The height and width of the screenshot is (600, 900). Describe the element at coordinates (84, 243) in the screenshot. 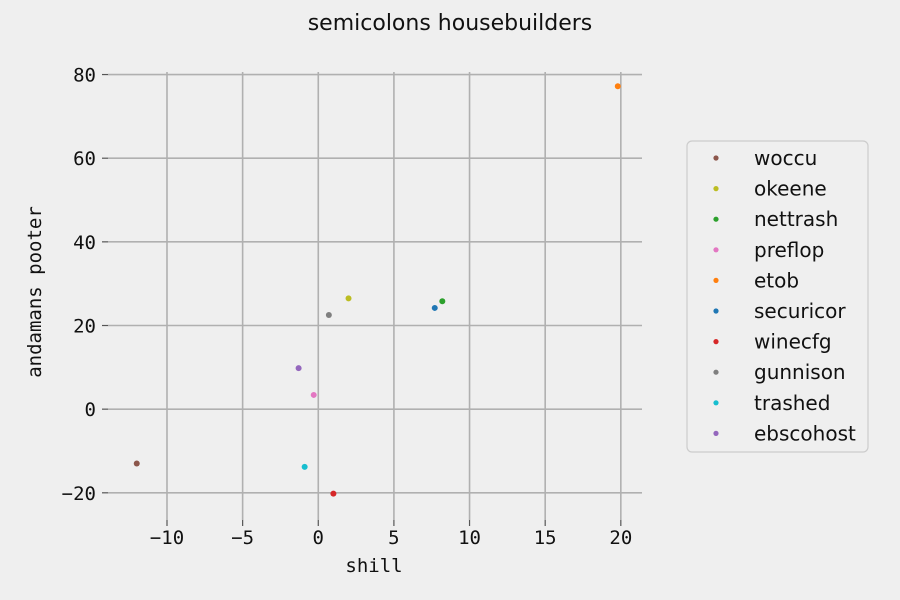

I see `y-tick-label: 40` at that location.